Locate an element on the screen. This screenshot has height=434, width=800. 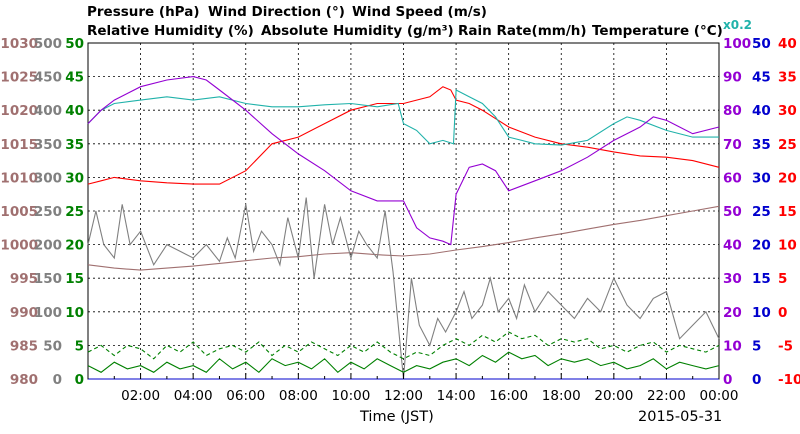
tick-relative-humidity: 0 is located at coordinates (727, 380).